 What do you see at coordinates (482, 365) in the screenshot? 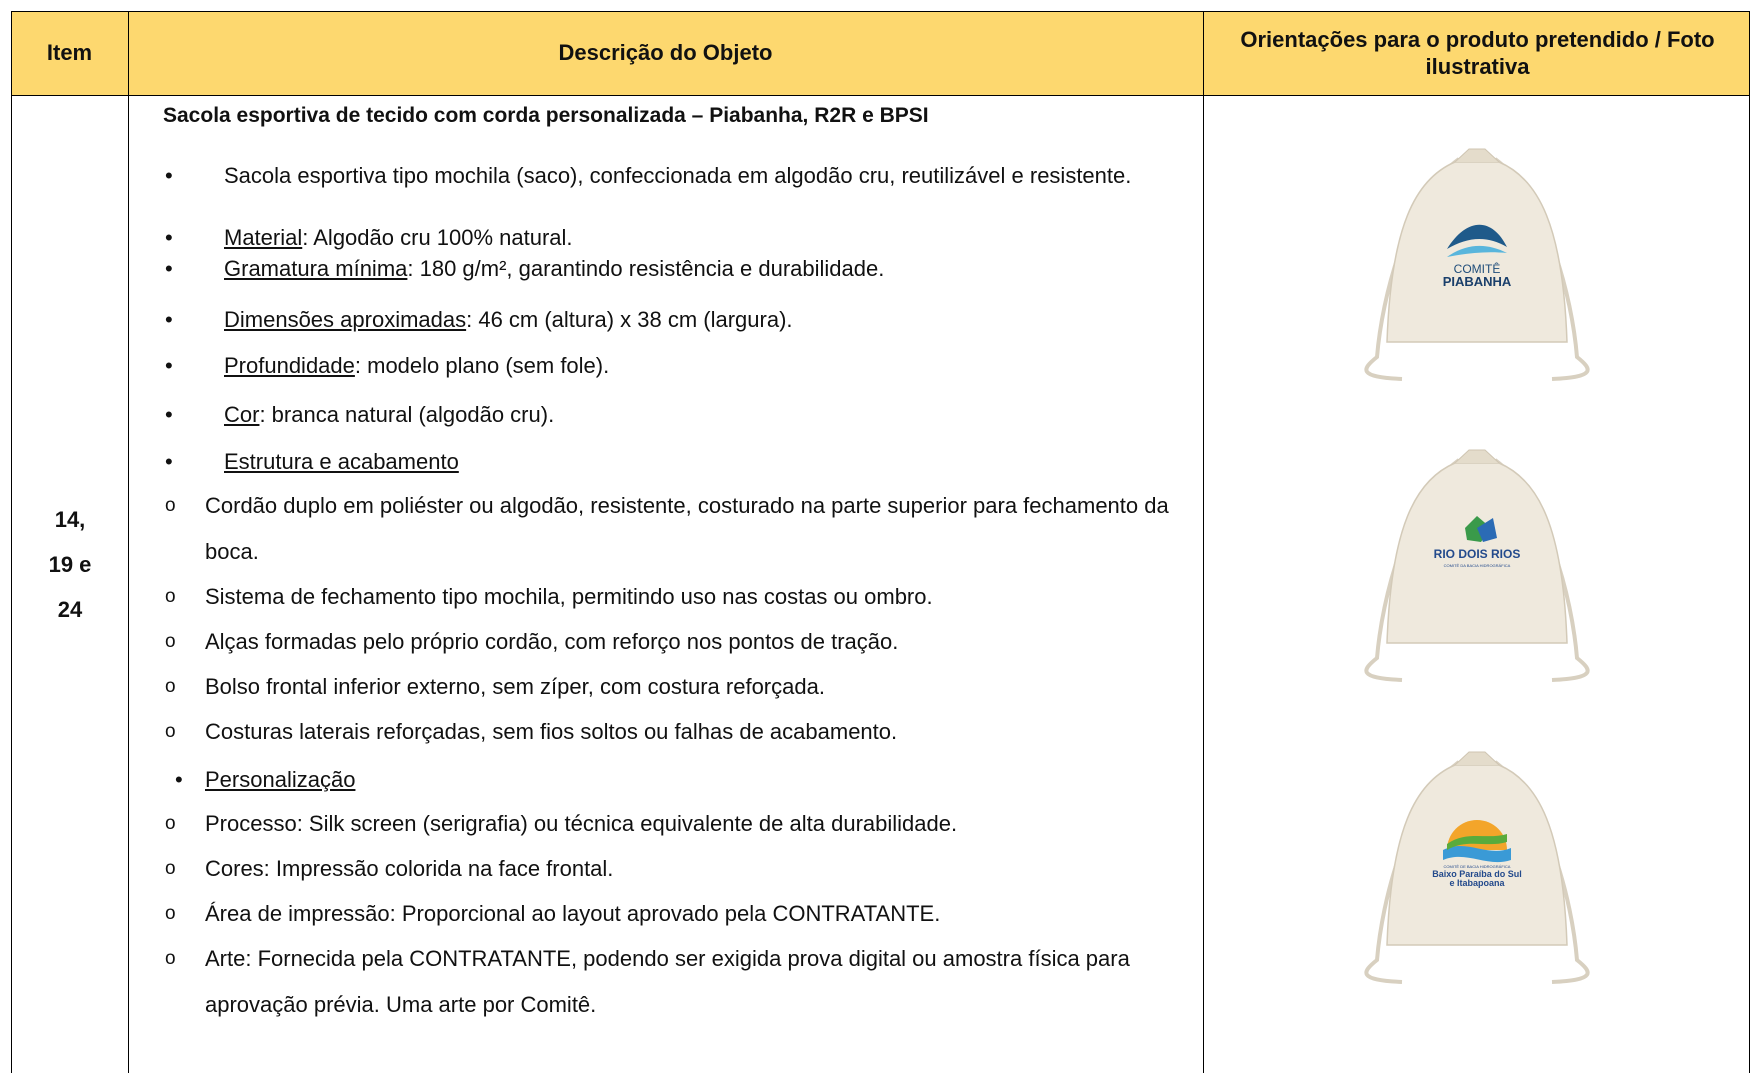
I see `feature-text: : modelo plano (sem fole).` at bounding box center [482, 365].